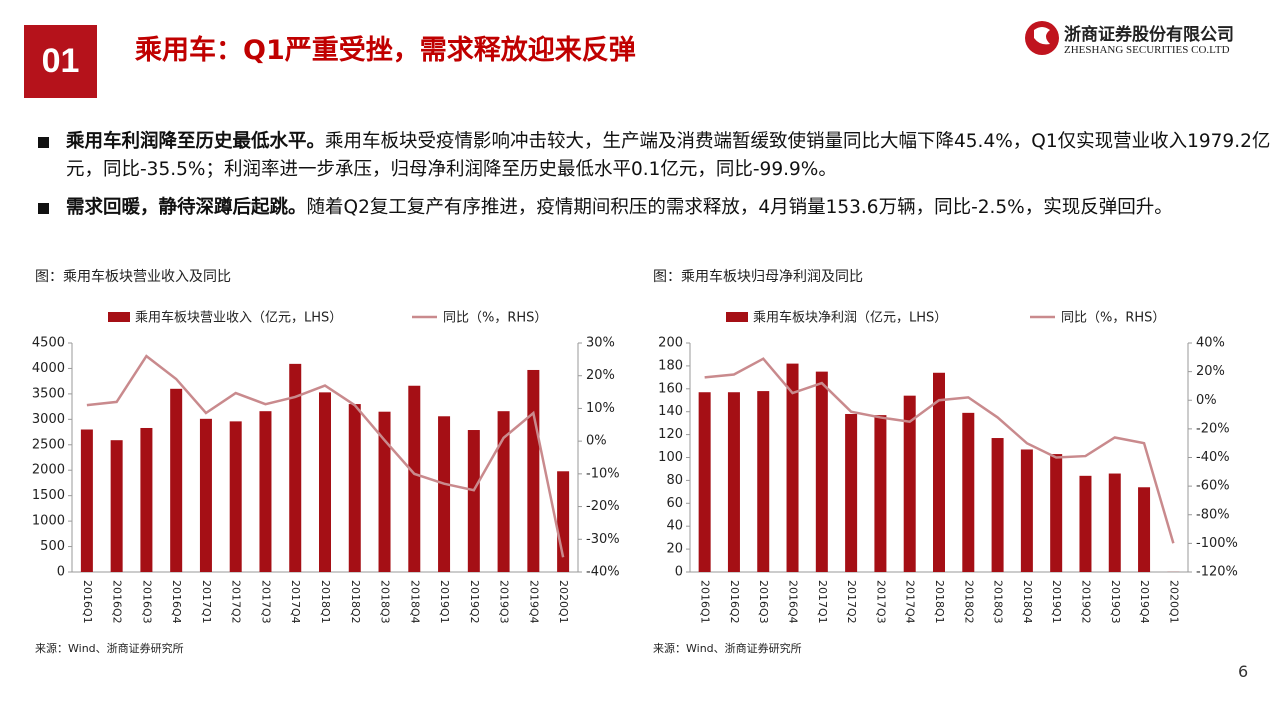  Describe the element at coordinates (603, 572) in the screenshot. I see `y2-tick-label: -40%` at that location.